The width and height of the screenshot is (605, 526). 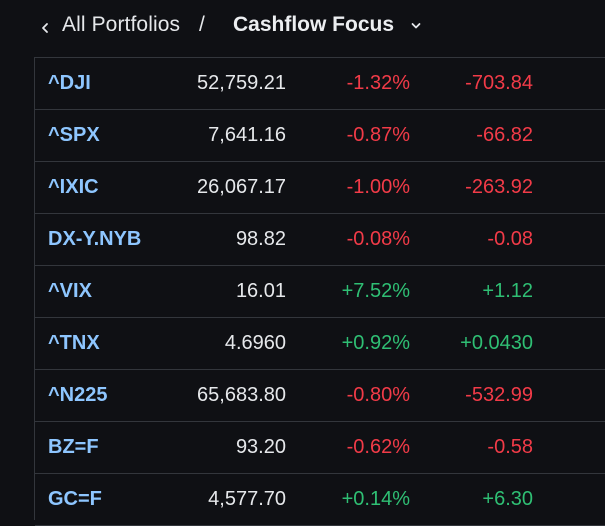 I want to click on quote-price: 7,641.16, so click(x=247, y=135).